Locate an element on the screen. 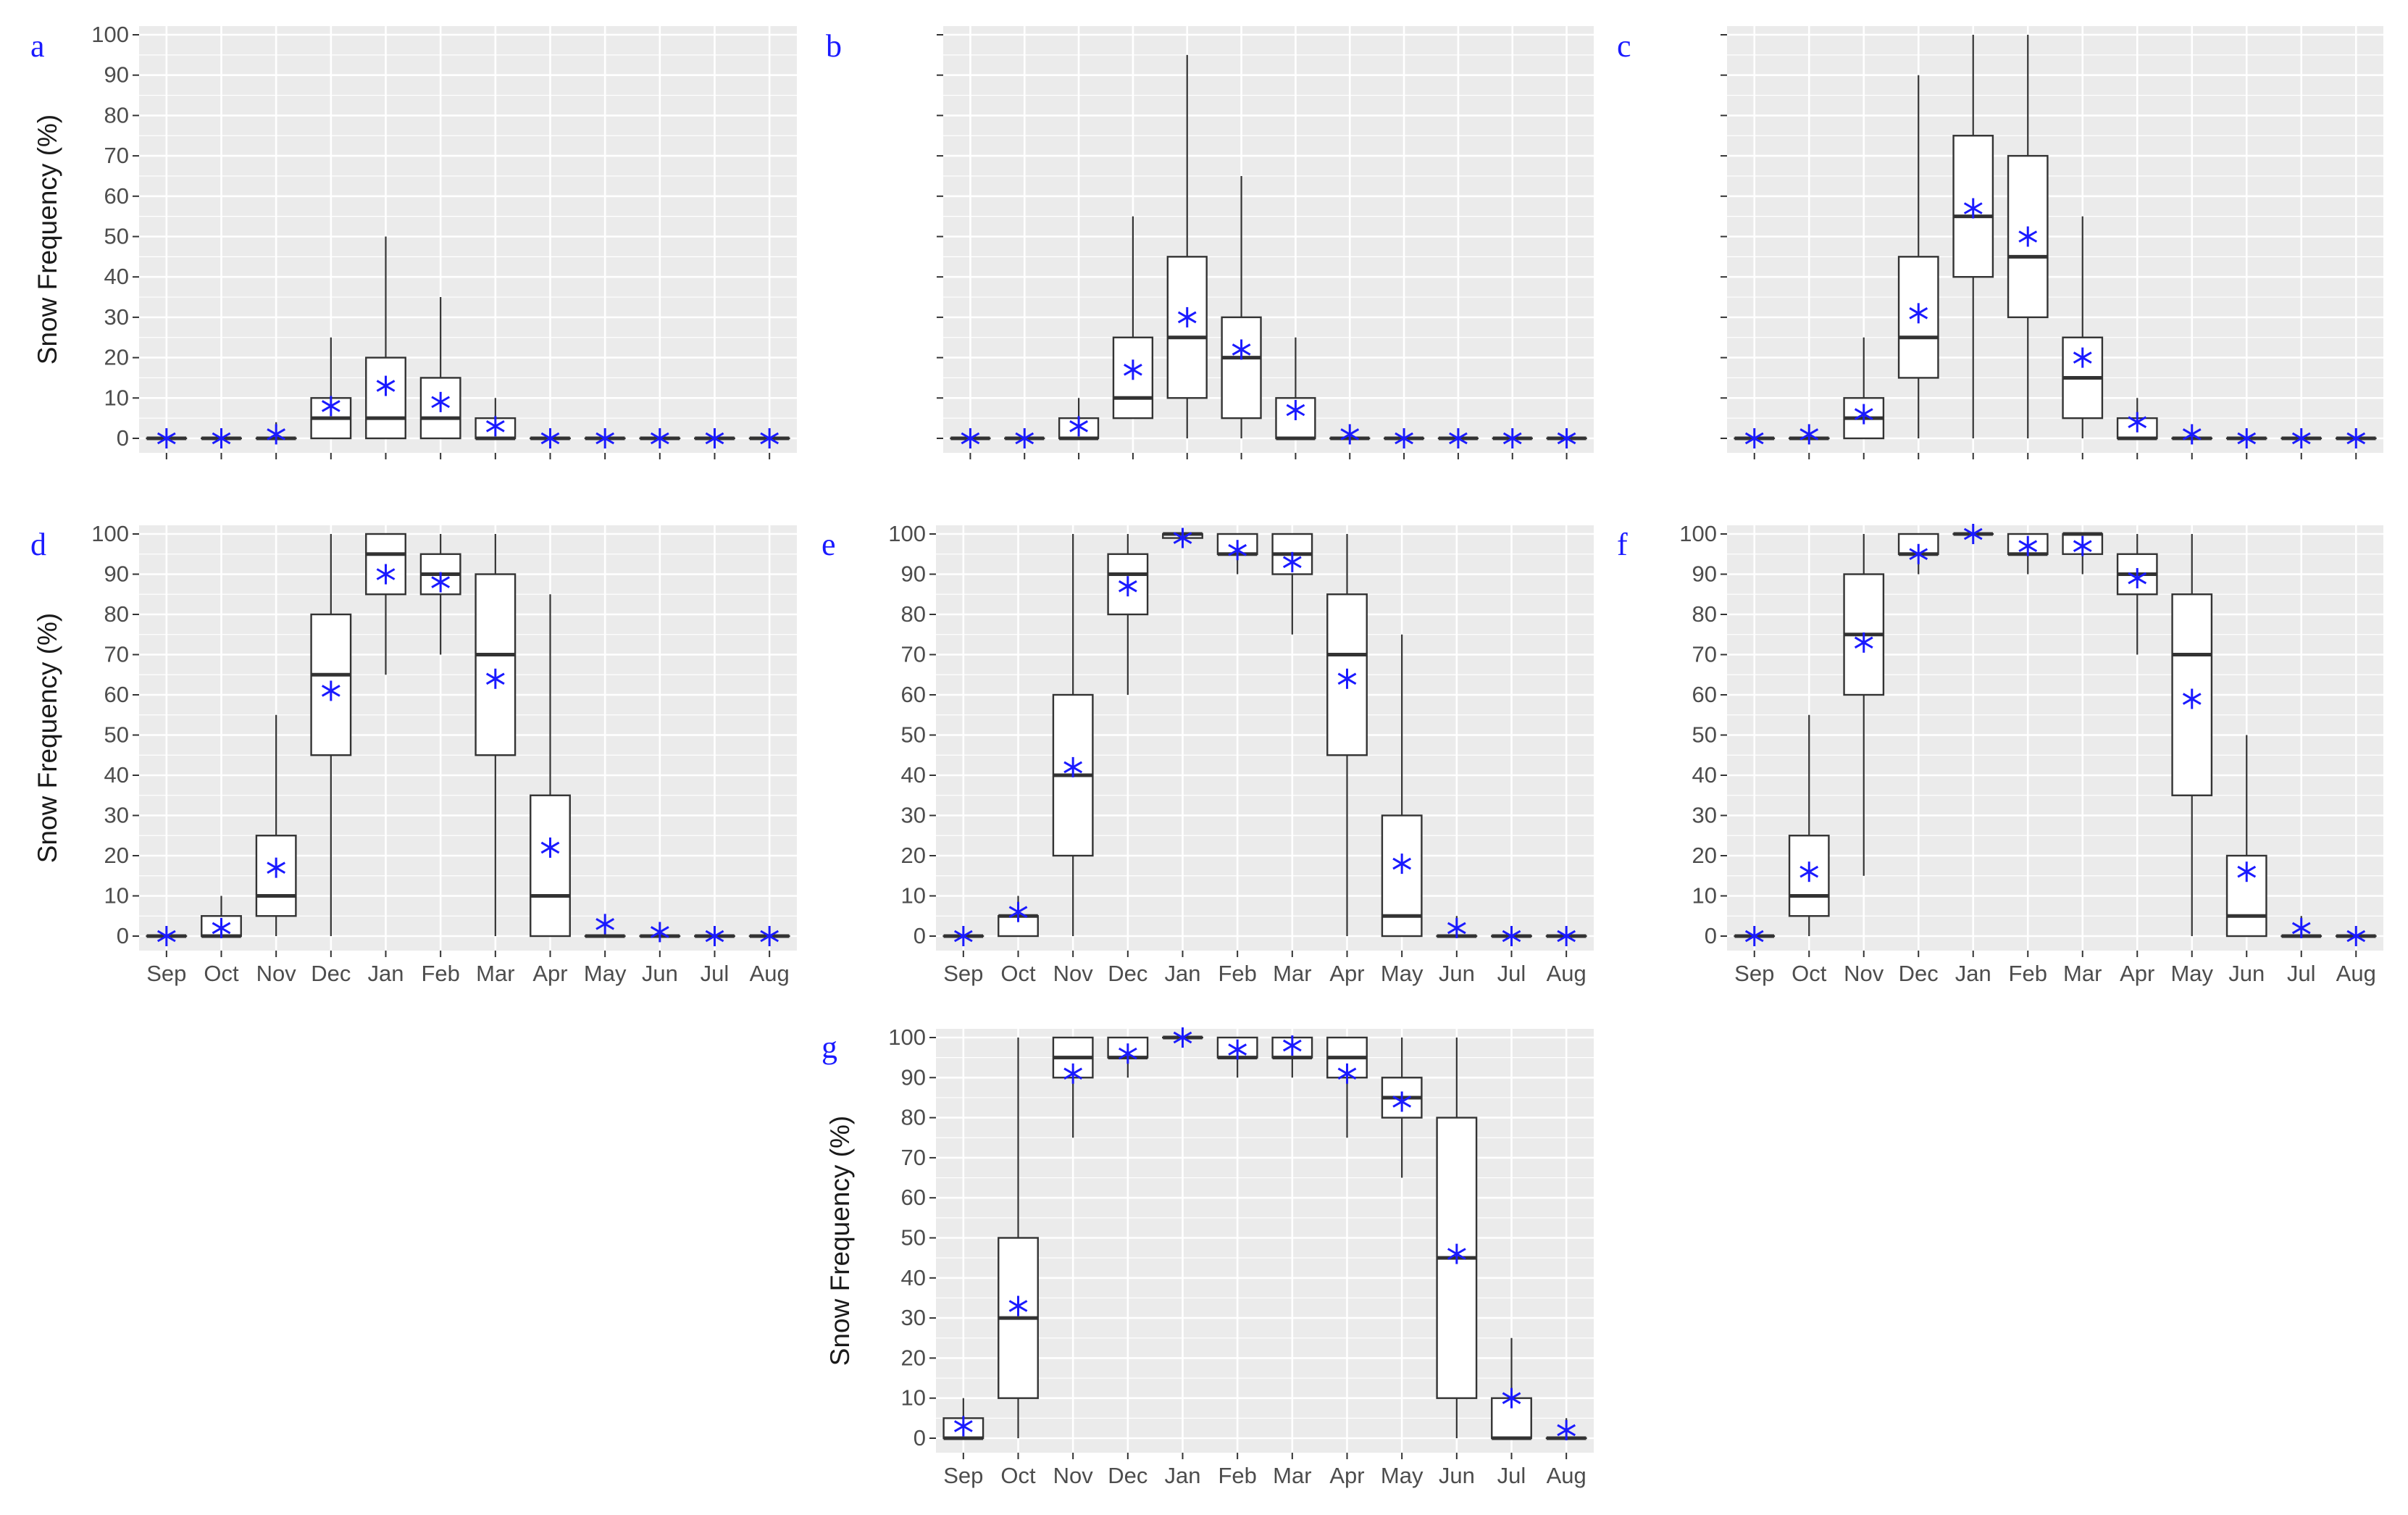  x-tick-label: Apr is located at coordinates (549, 973).